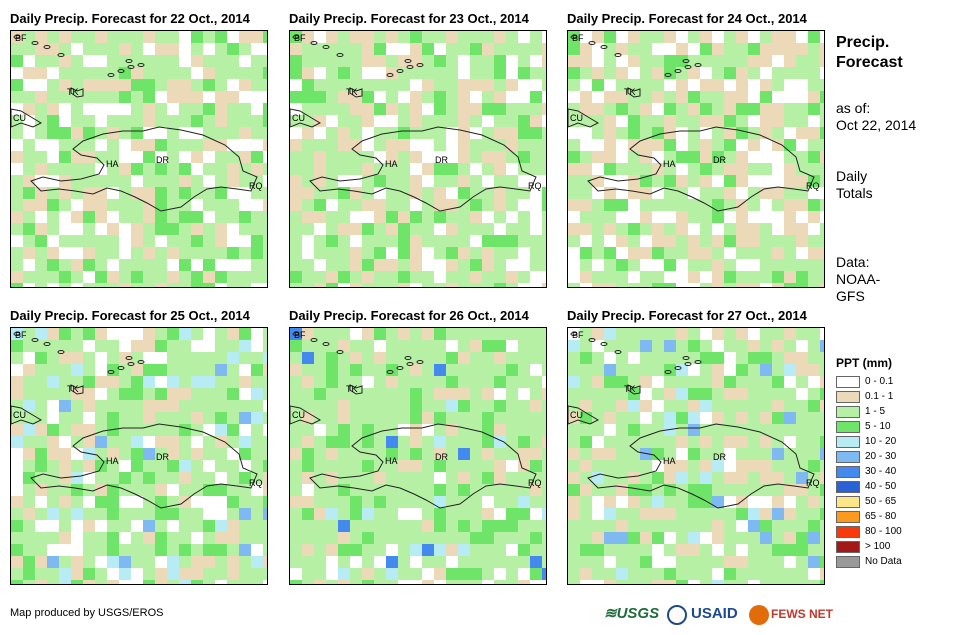 The width and height of the screenshot is (970, 635). Describe the element at coordinates (578, 38) in the screenshot. I see `place-label-bf: BF` at that location.